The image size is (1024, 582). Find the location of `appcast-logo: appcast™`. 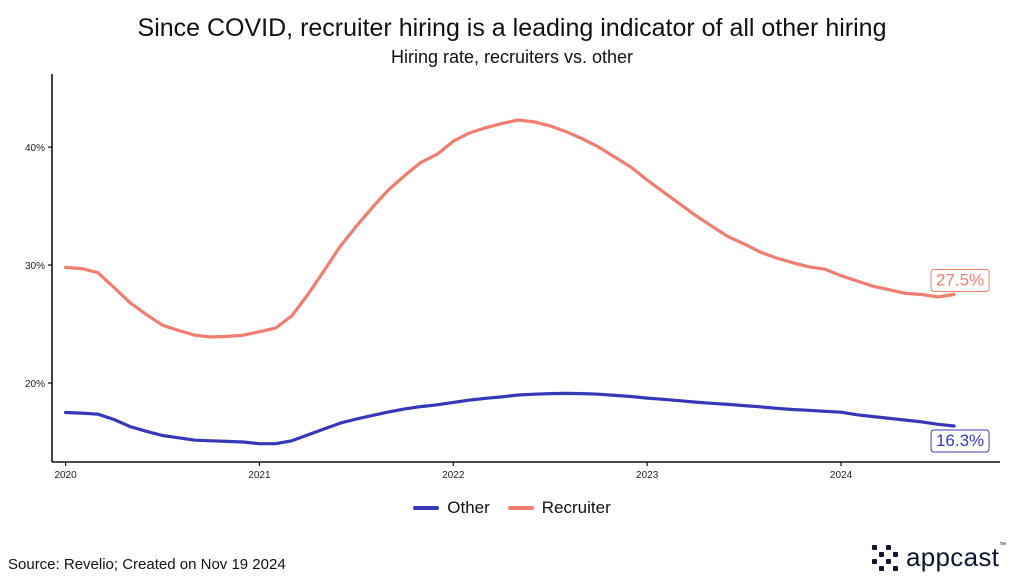

appcast-logo: appcast™ is located at coordinates (939, 557).